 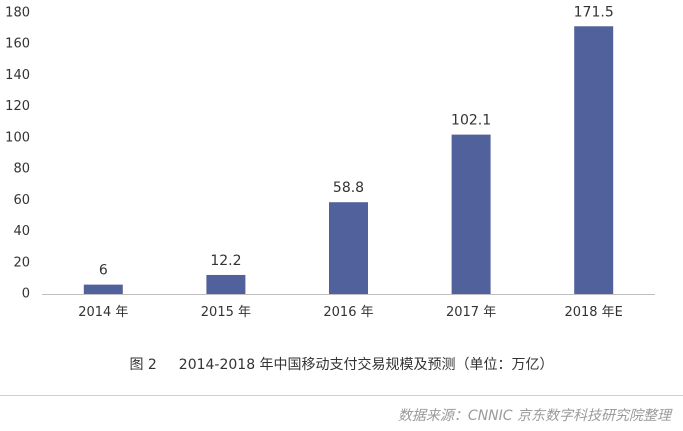 What do you see at coordinates (225, 261) in the screenshot?
I see `data-label: 12.2` at bounding box center [225, 261].